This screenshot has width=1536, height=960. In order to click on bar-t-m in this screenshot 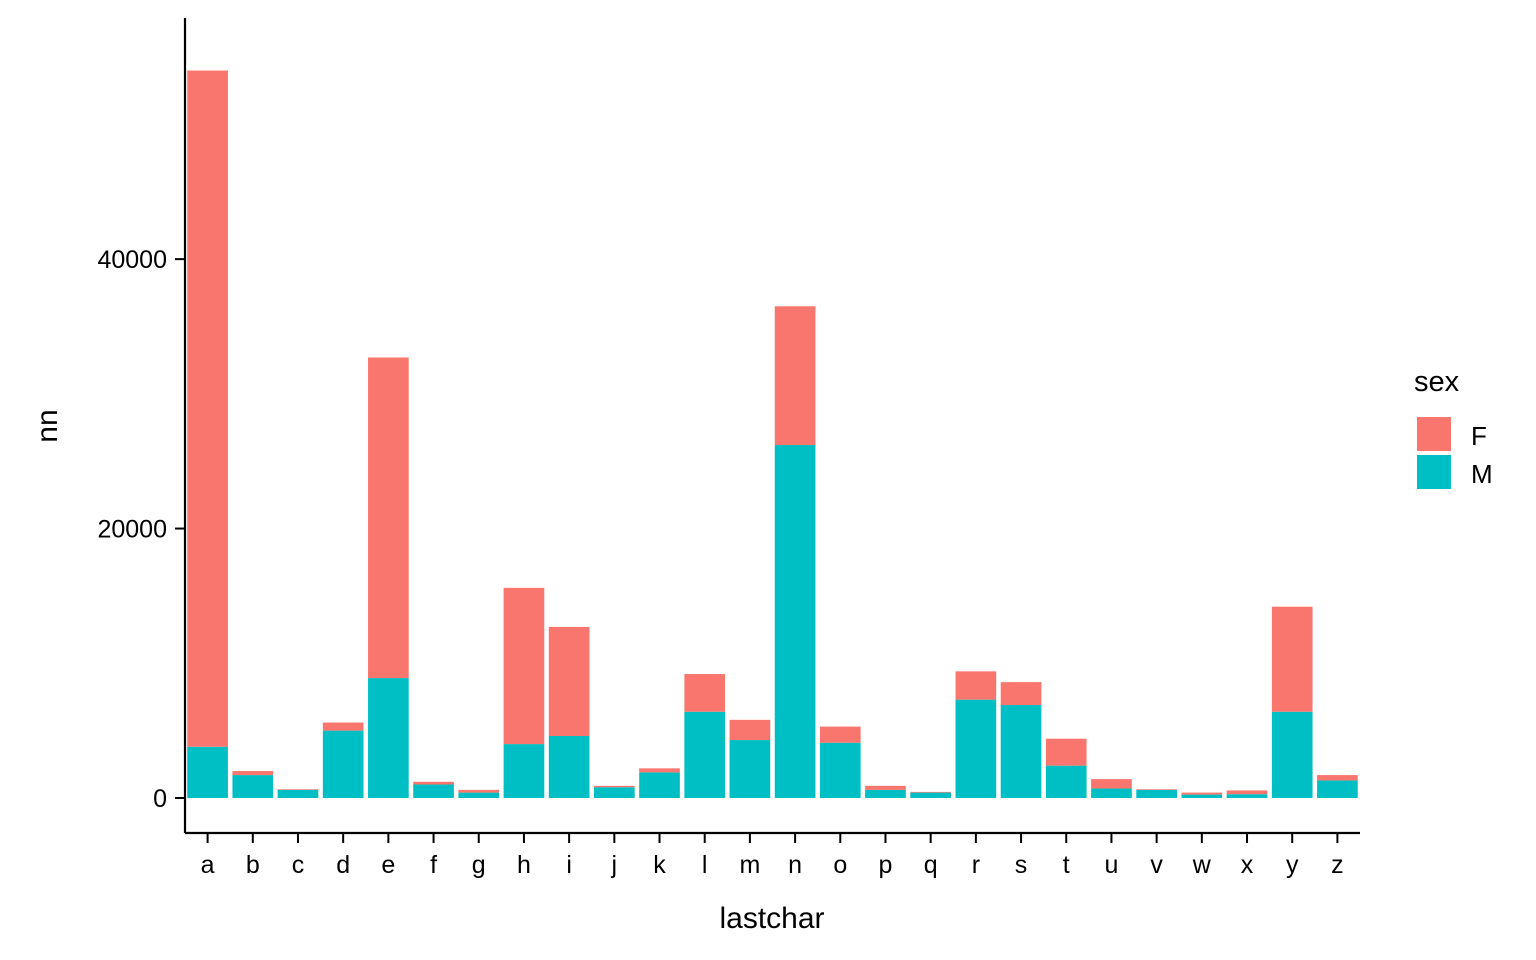, I will do `click(1066, 781)`.